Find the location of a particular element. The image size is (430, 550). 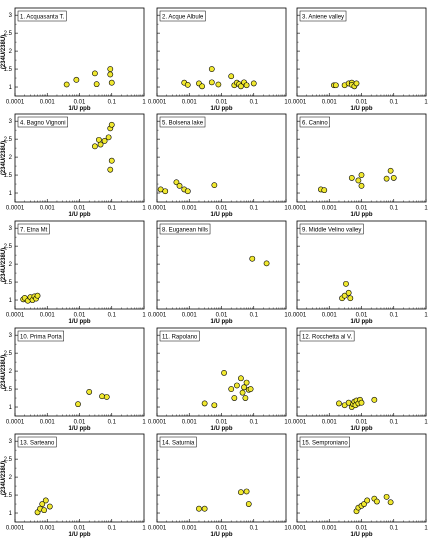

panel-title-text: 9. Middle Velino valley is located at coordinates (331, 231).